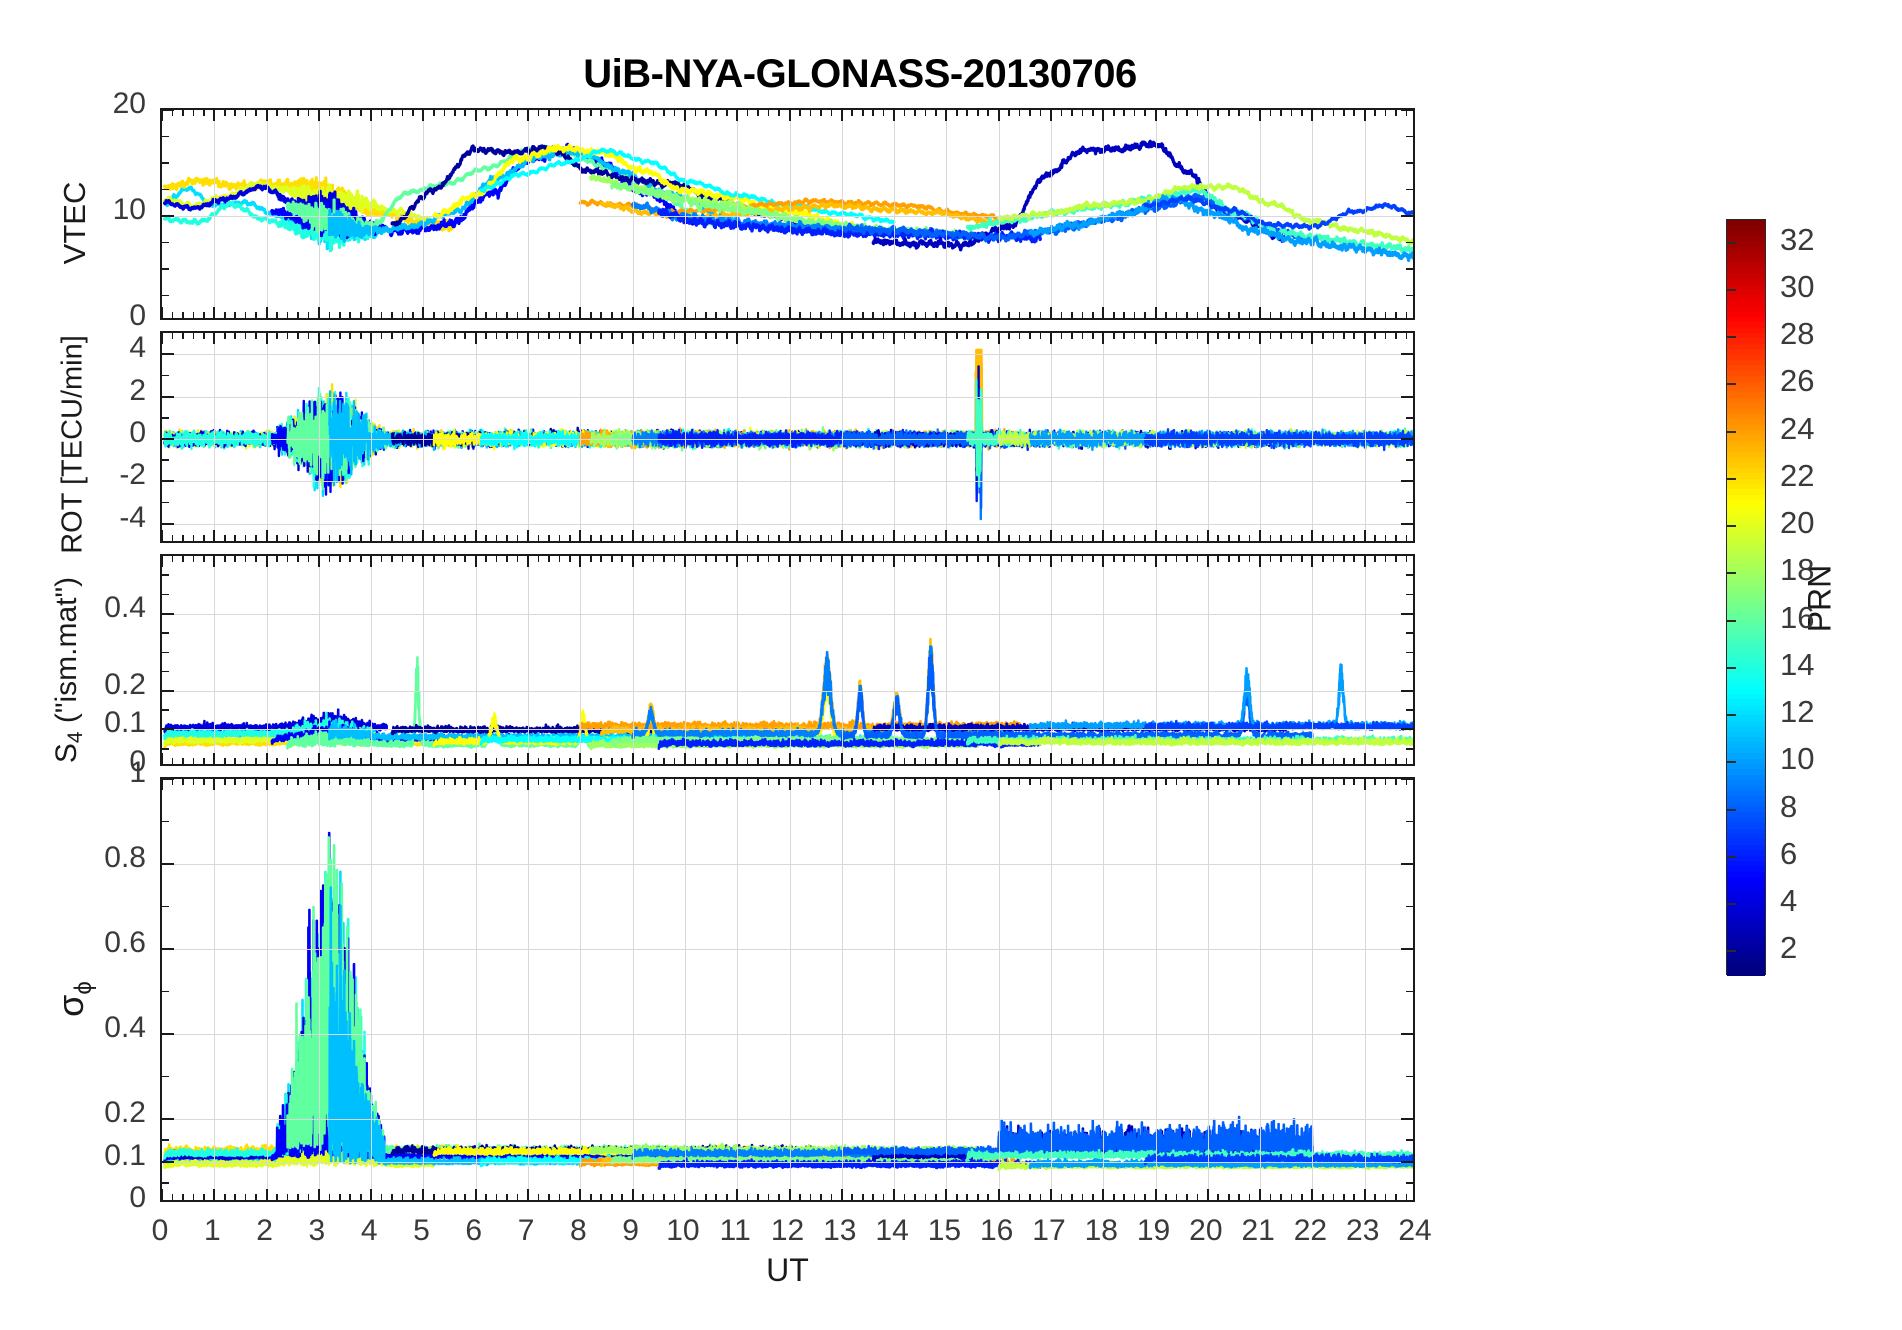  Describe the element at coordinates (1746, 598) in the screenshot. I see `colorbar` at that location.